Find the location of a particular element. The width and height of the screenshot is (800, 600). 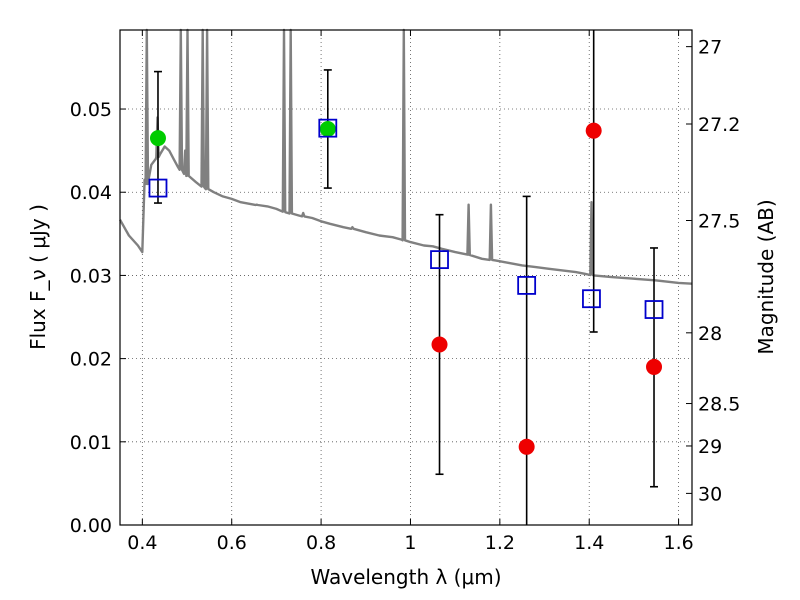

x-tick-label: 1.6 is located at coordinates (678, 543).